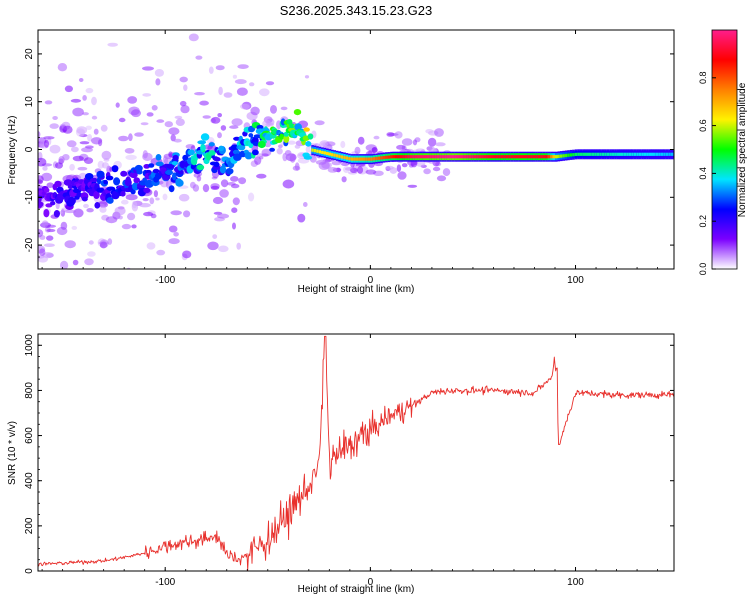  Describe the element at coordinates (575, 280) in the screenshot. I see `x-tick-label: 100` at that location.